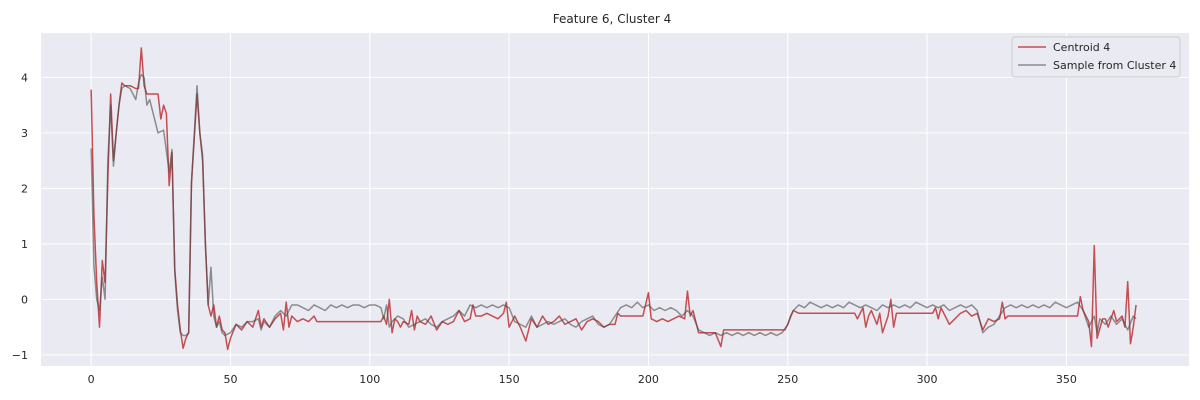 The image size is (1200, 400). Describe the element at coordinates (1114, 65) in the screenshot. I see `legend-label-sample: Sample from Cluster 4` at that location.